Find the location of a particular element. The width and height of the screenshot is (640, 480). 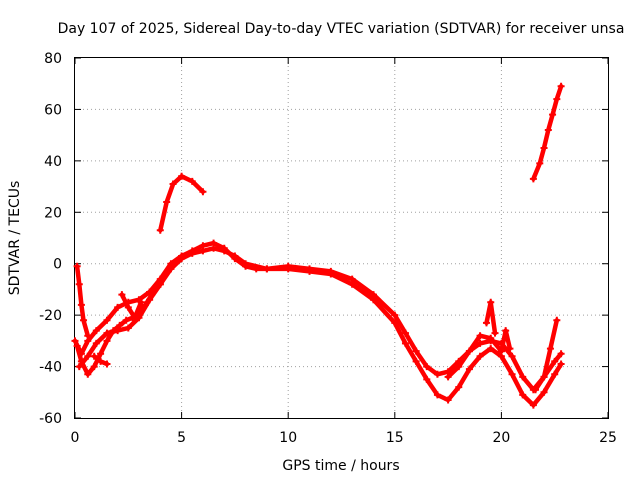

y-tick-label: 40 is located at coordinates (53, 162).